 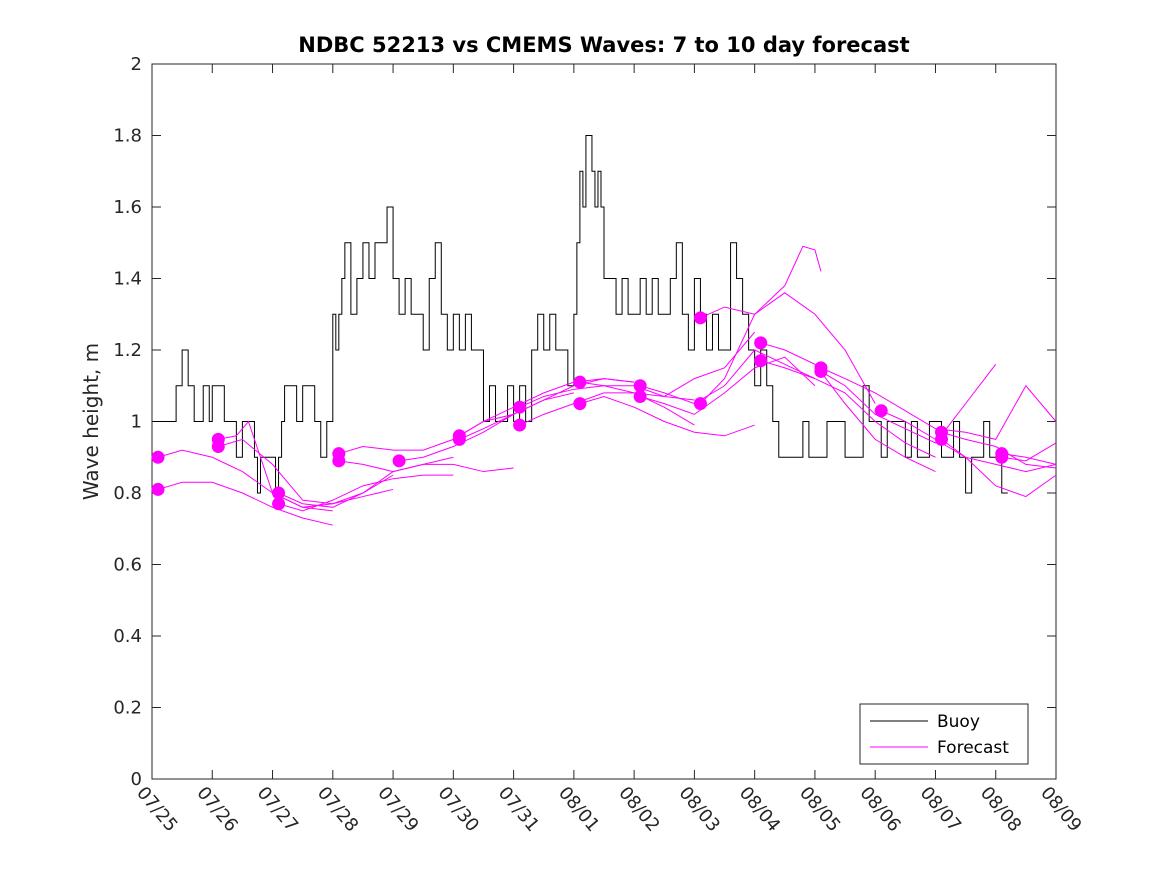 What do you see at coordinates (136, 64) in the screenshot?
I see `y-tick-label: 2` at bounding box center [136, 64].